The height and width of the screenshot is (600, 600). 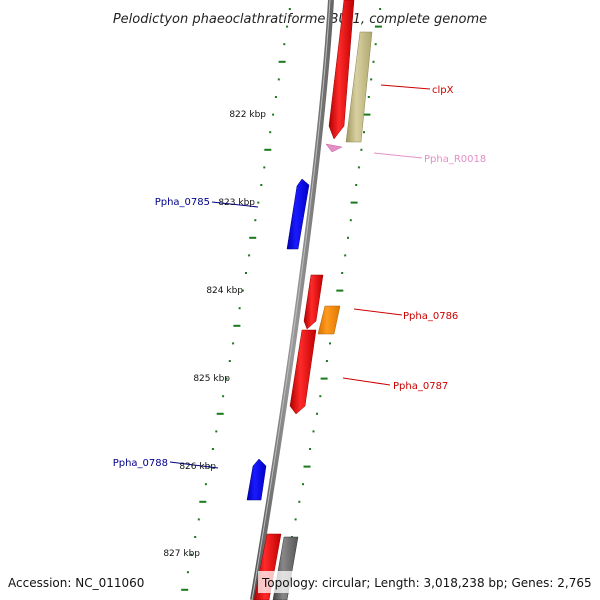 What do you see at coordinates (359, 87) in the screenshot?
I see `feature-olive` at bounding box center [359, 87].